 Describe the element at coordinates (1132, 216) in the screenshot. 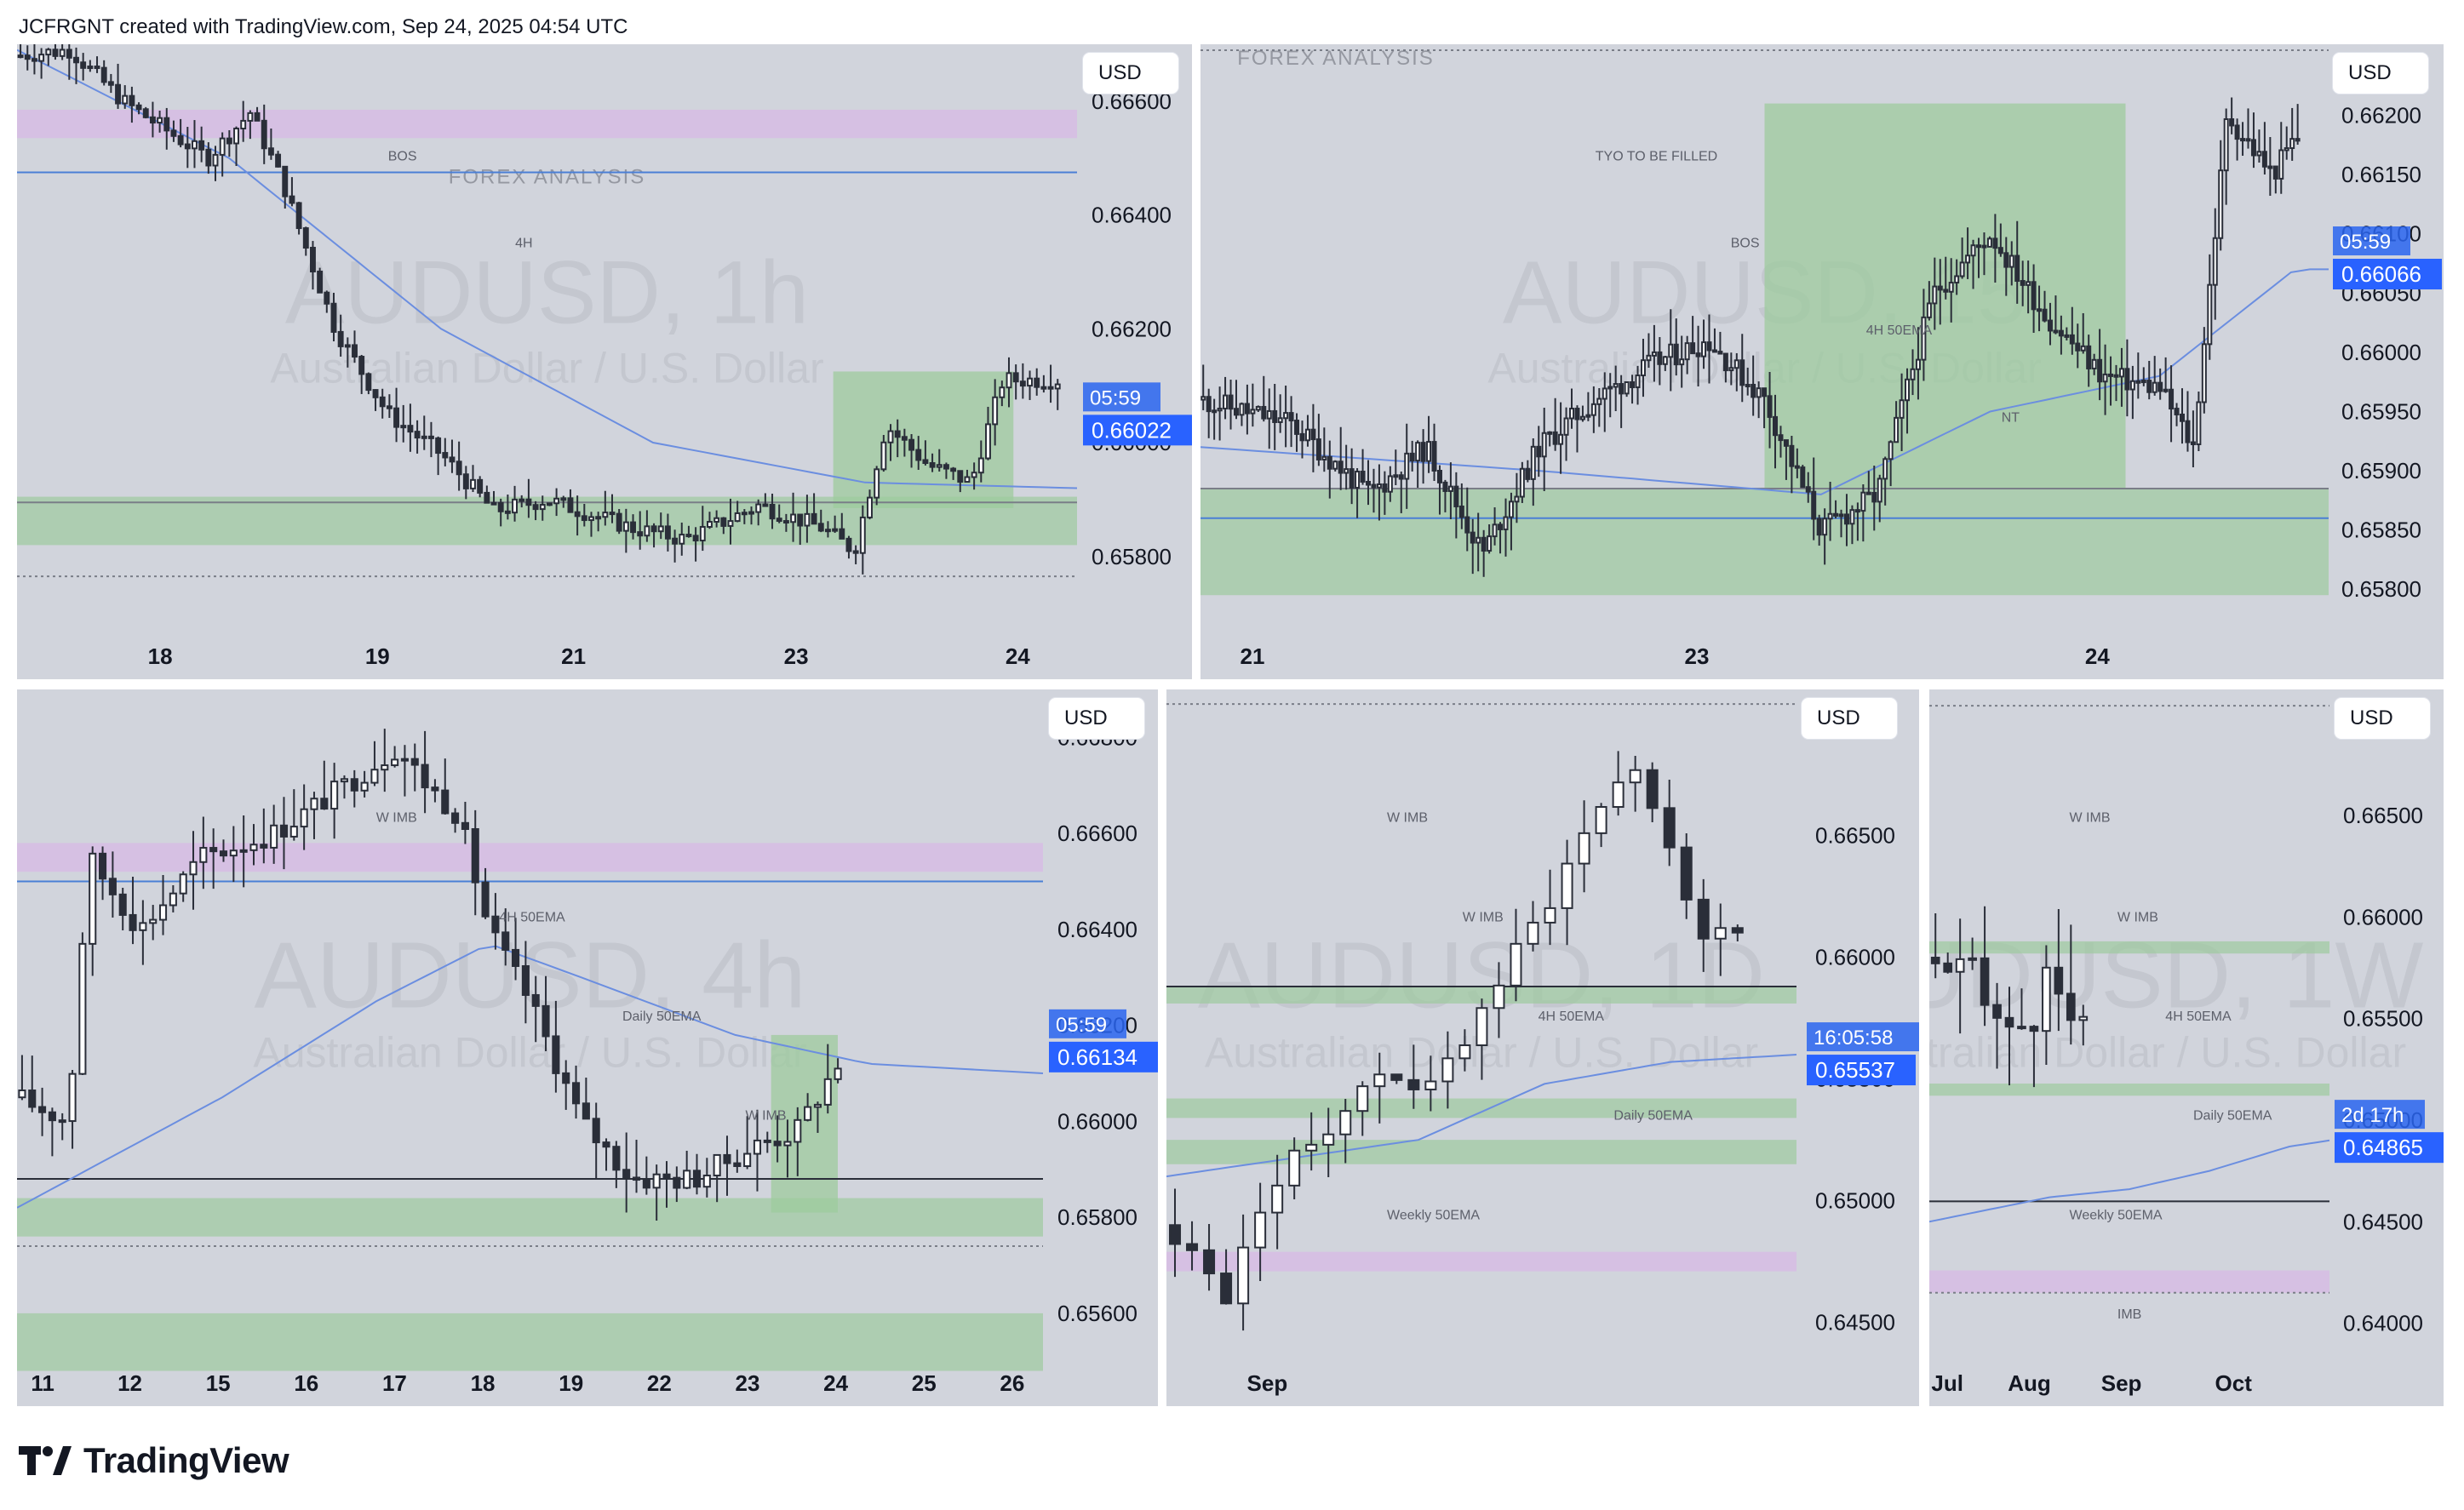

I see `y-tick-label: 0.66400` at that location.